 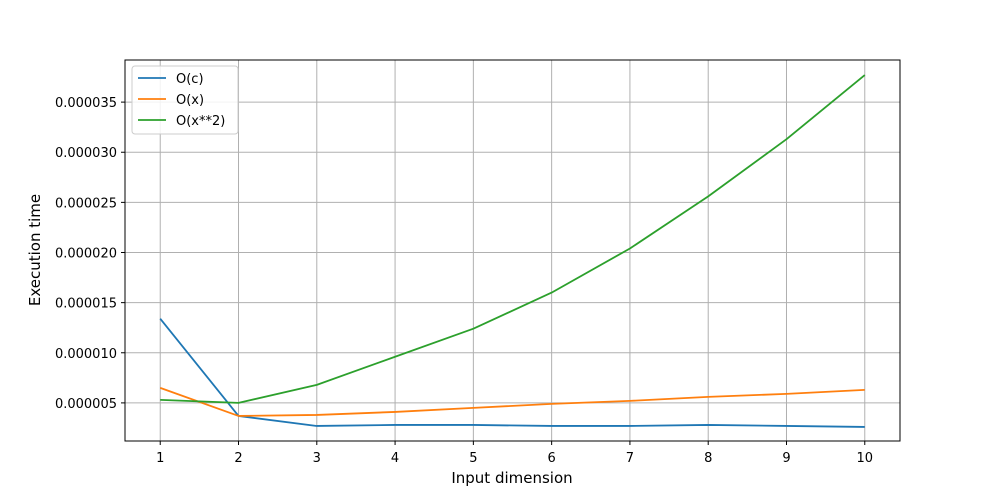 I want to click on y-axis-label: Execution time, so click(x=35, y=250).